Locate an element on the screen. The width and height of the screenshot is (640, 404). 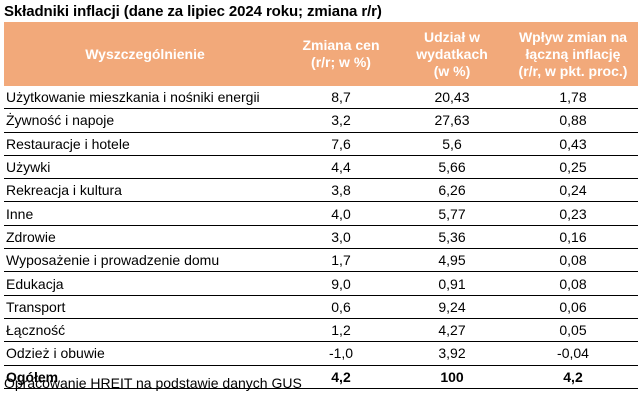
header-line: Udział w is located at coordinates (451, 36).